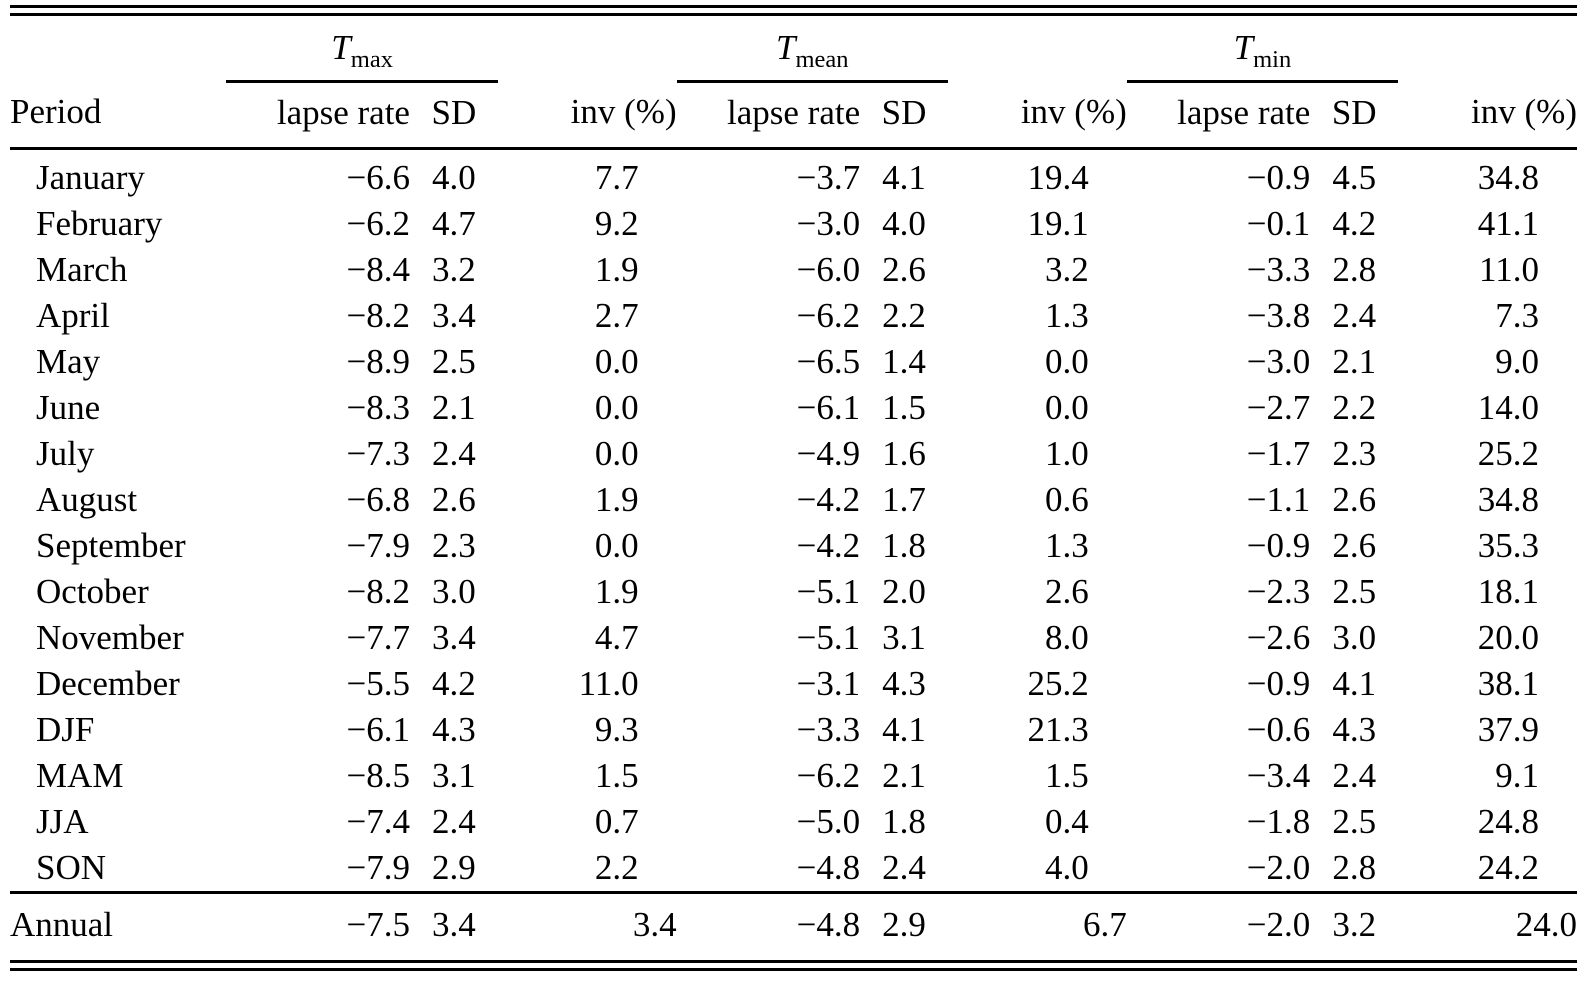  What do you see at coordinates (793, 454) in the screenshot?
I see `table-row: July −7.3 2.4 0.0 −4.9 1.6 1.0 −1.7 2.3 25.2` at bounding box center [793, 454].